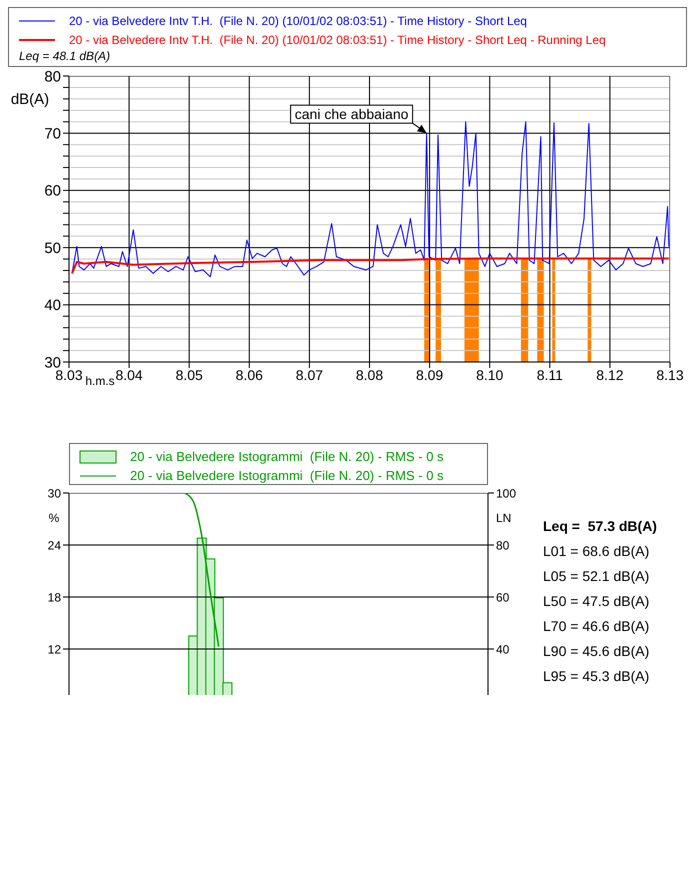 This screenshot has width=695, height=888. What do you see at coordinates (52, 248) in the screenshot?
I see `y-tick-label: 50` at bounding box center [52, 248].